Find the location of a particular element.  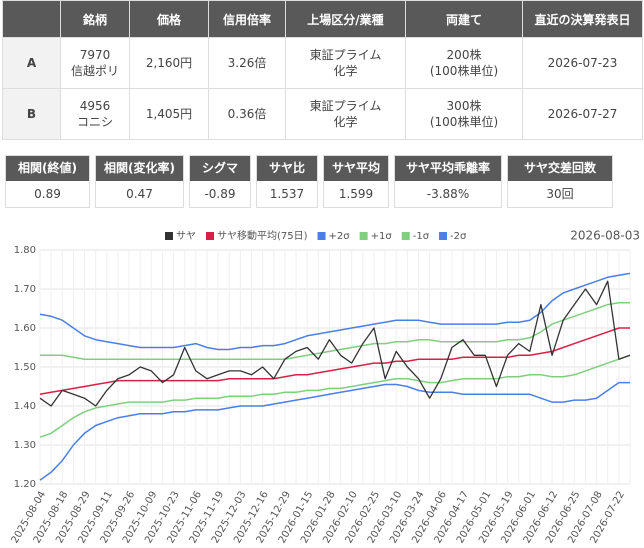

cell-line: 4956 is located at coordinates (95, 106).